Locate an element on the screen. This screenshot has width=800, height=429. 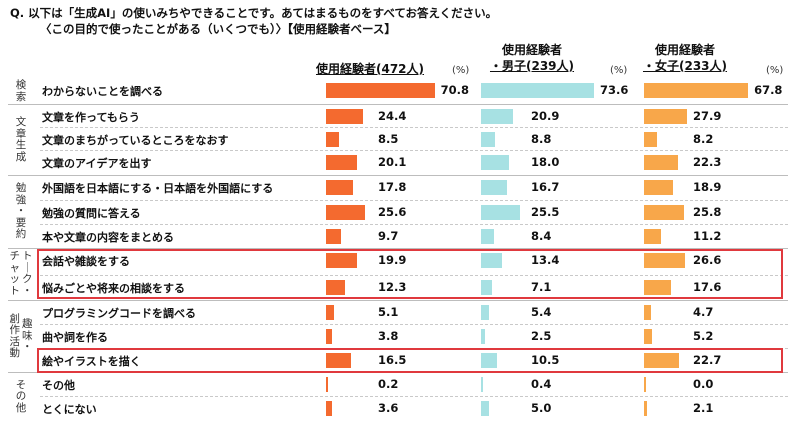
value-label: 20.1 is located at coordinates (392, 162).